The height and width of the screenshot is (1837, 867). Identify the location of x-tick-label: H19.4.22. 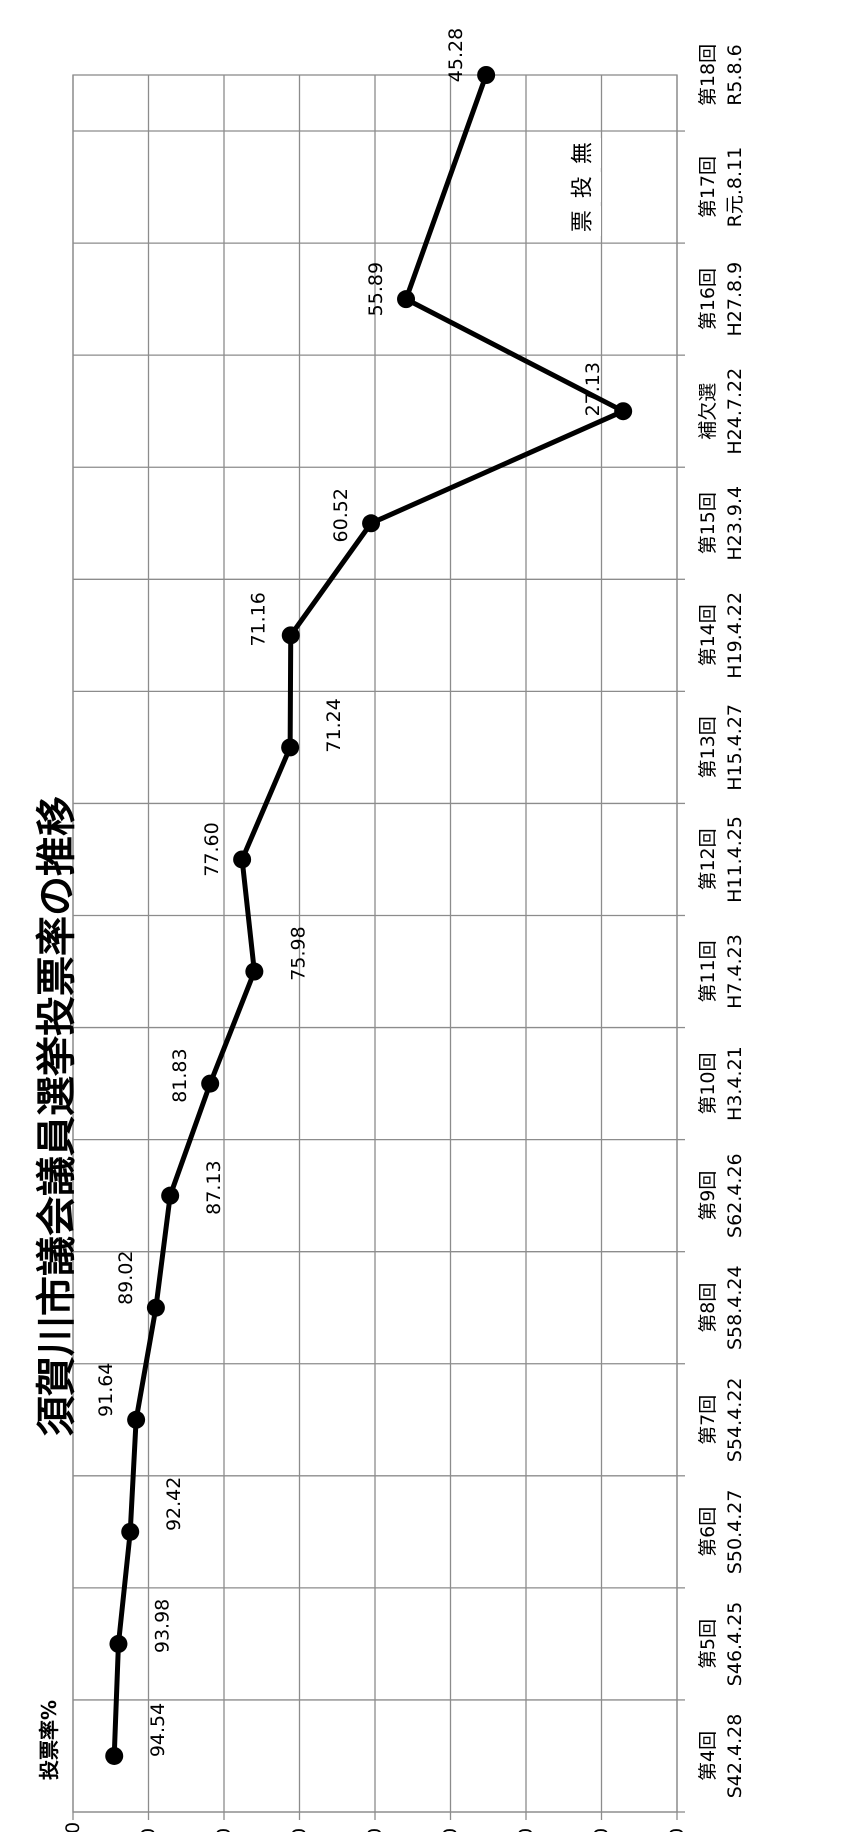
(735, 635).